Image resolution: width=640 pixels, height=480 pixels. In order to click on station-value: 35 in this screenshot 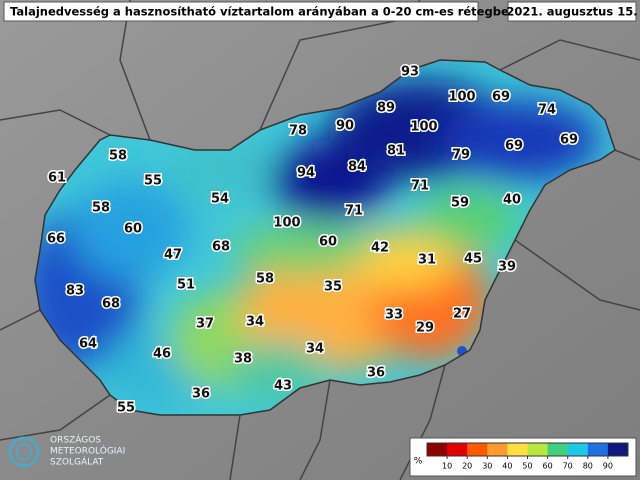, I will do `click(333, 287)`.